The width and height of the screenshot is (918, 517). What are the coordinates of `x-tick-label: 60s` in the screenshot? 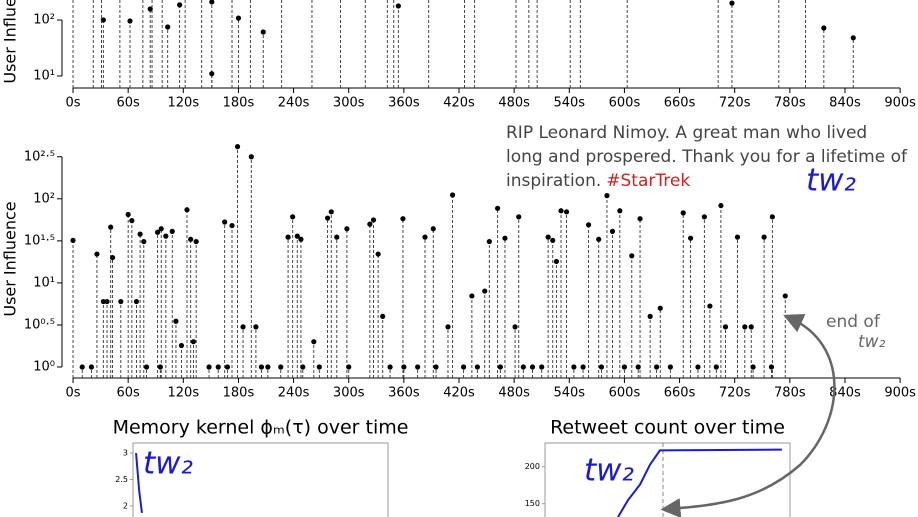 It's located at (129, 103).